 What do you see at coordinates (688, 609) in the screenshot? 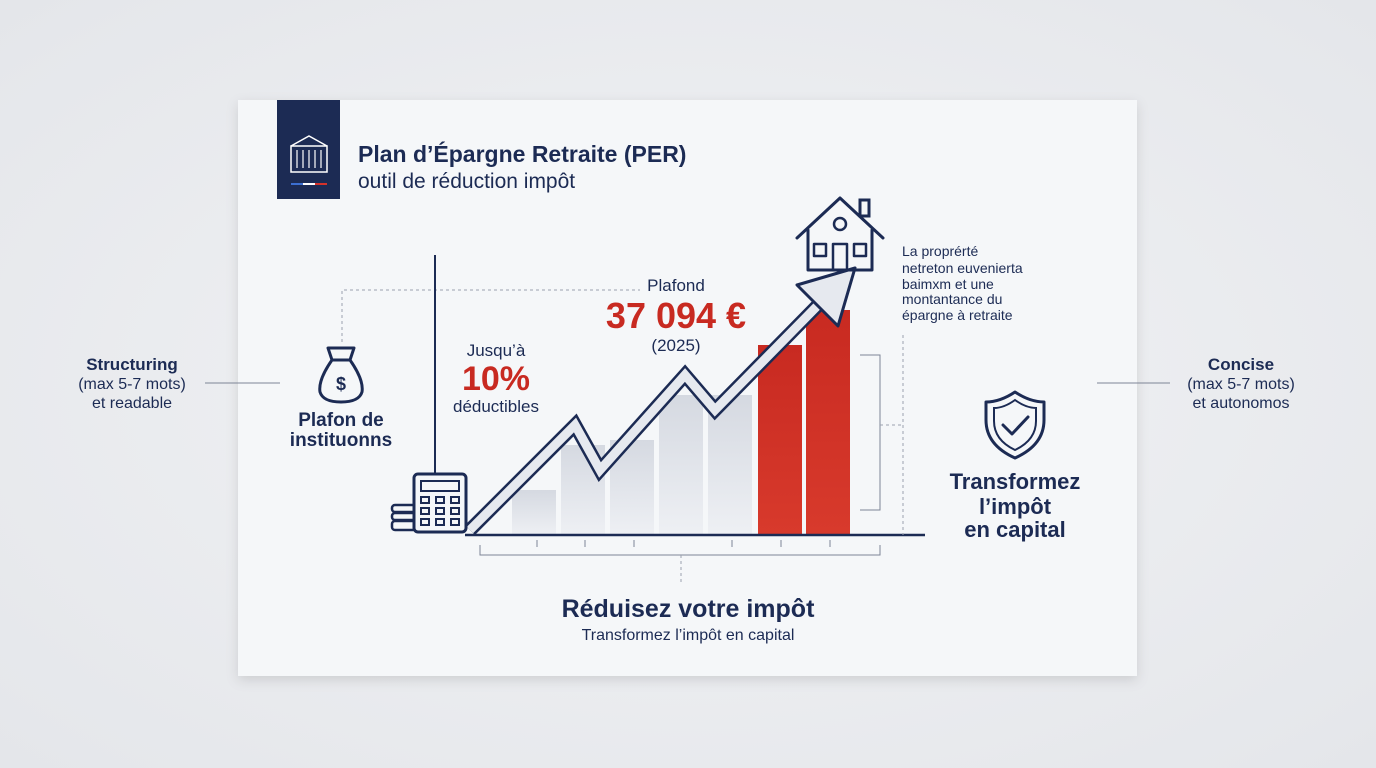
I see `footer-title: Réduisez votre impôt` at bounding box center [688, 609].